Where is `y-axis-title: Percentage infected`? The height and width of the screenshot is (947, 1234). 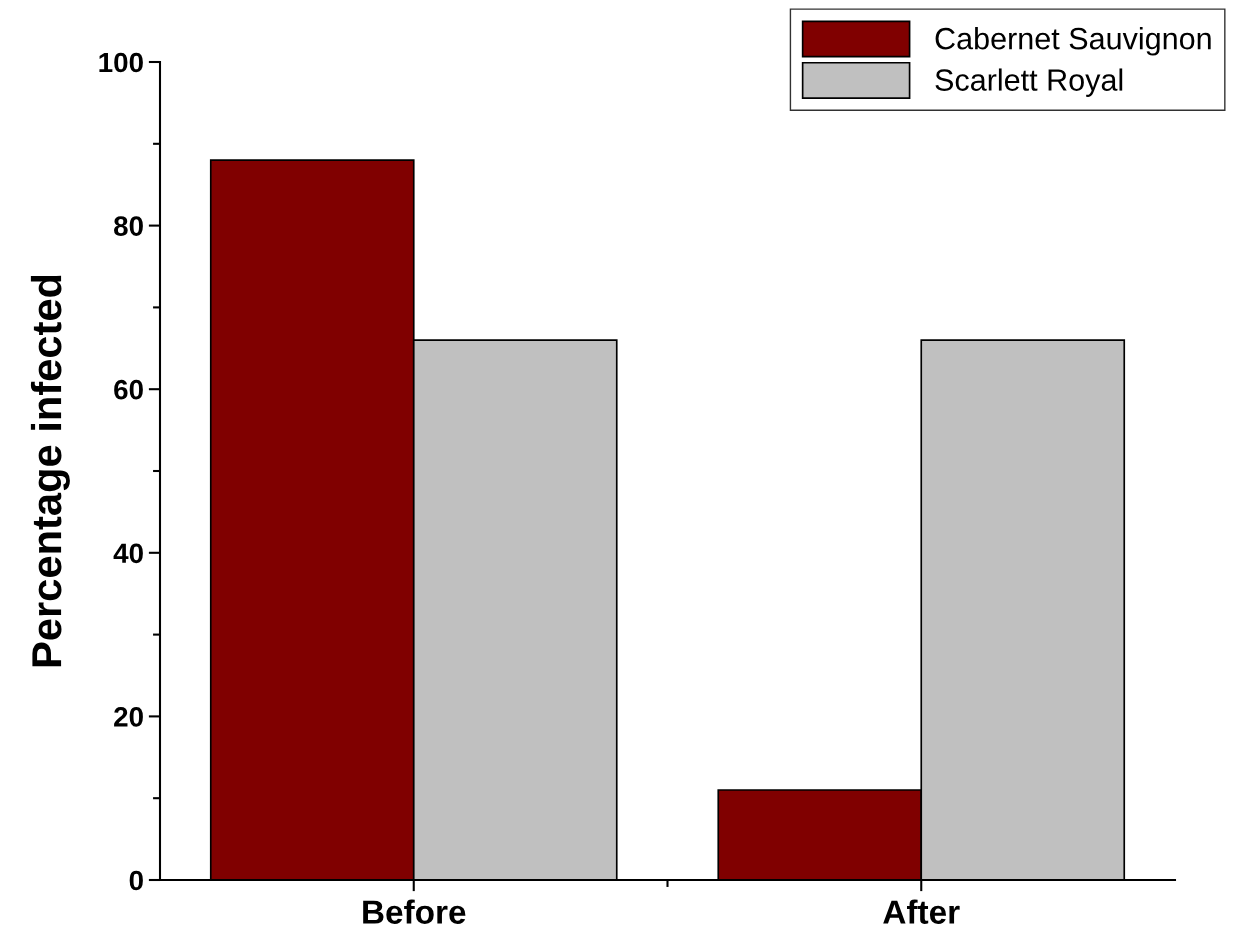 y-axis-title: Percentage infected is located at coordinates (50, 471).